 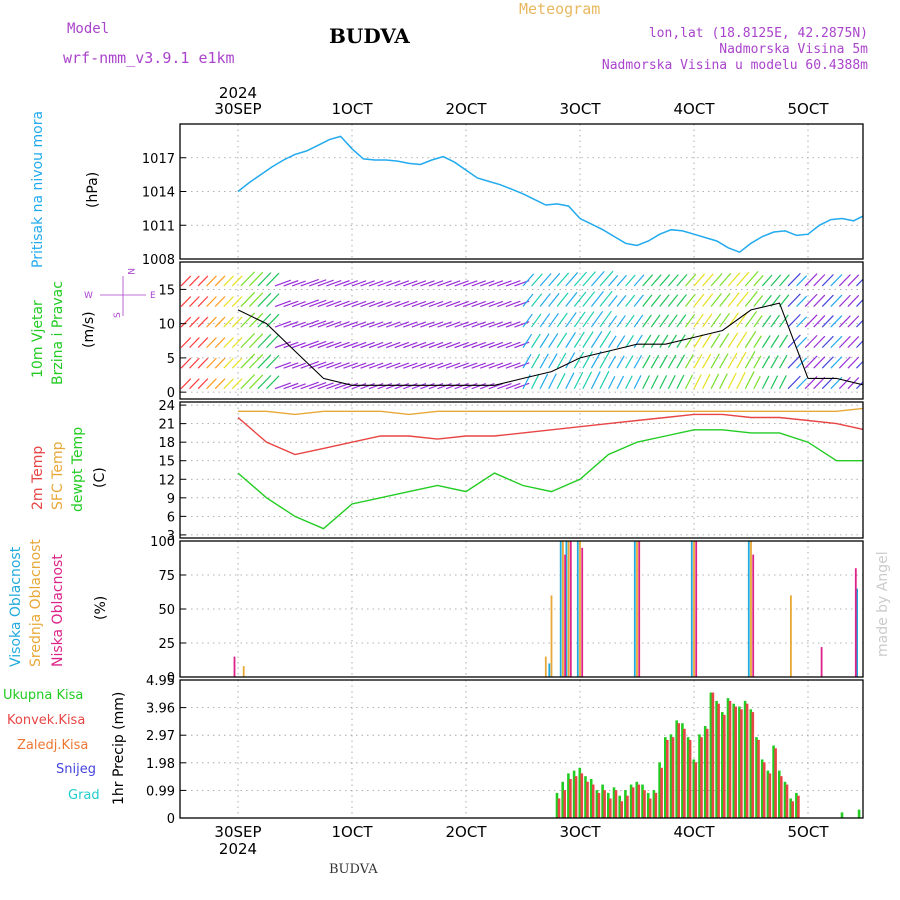 What do you see at coordinates (52, 745) in the screenshot?
I see `precip-legend-freezing: Zaledj.Kisa` at bounding box center [52, 745].